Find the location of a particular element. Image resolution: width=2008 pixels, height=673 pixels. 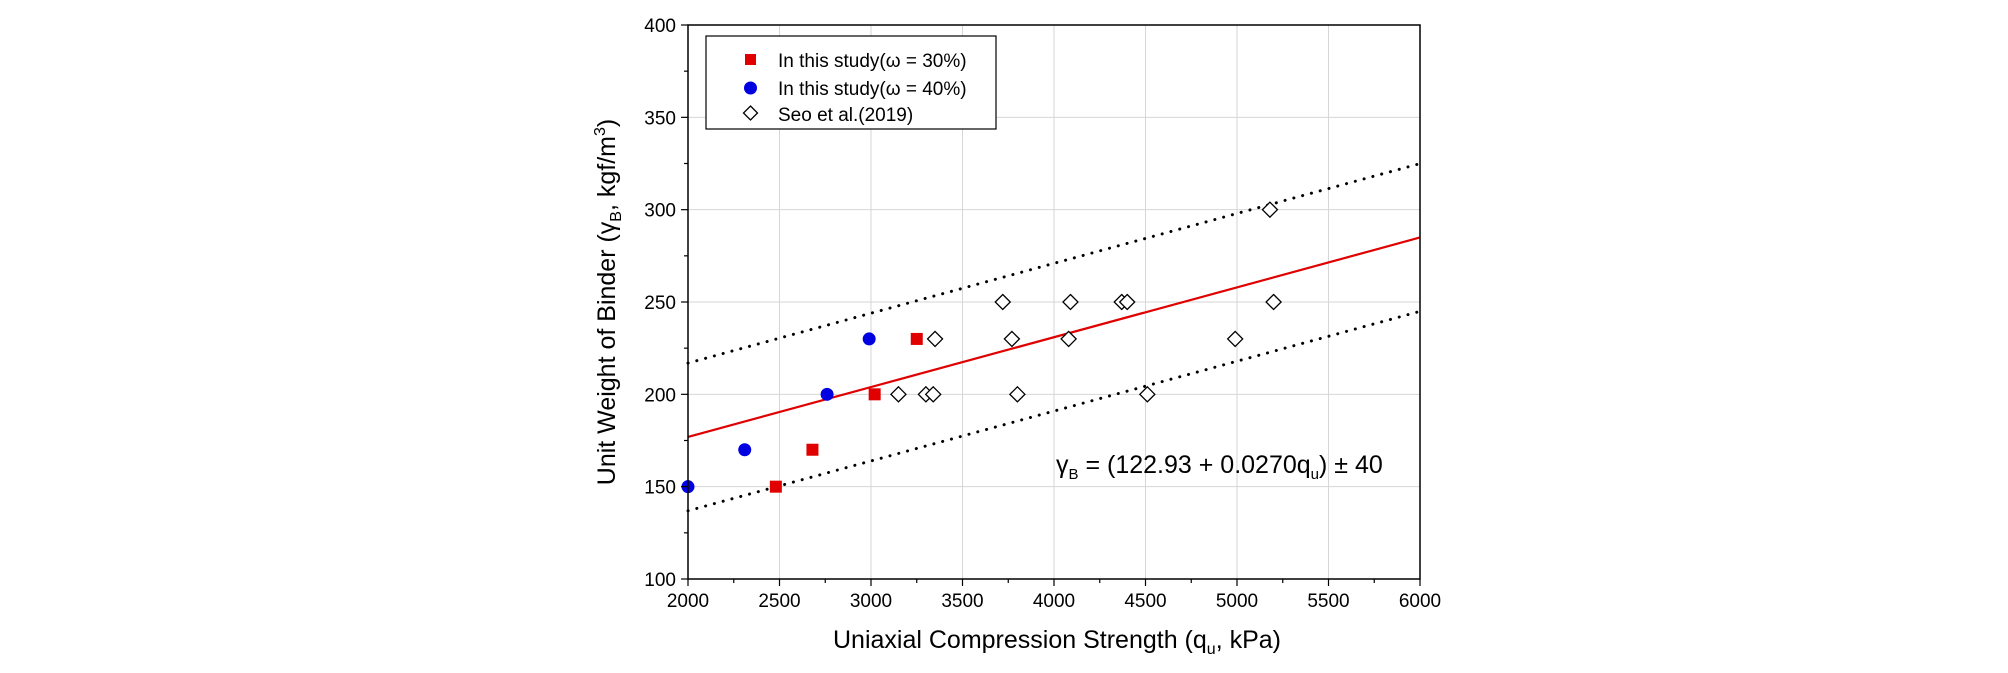

data-points is located at coordinates (982, 347).